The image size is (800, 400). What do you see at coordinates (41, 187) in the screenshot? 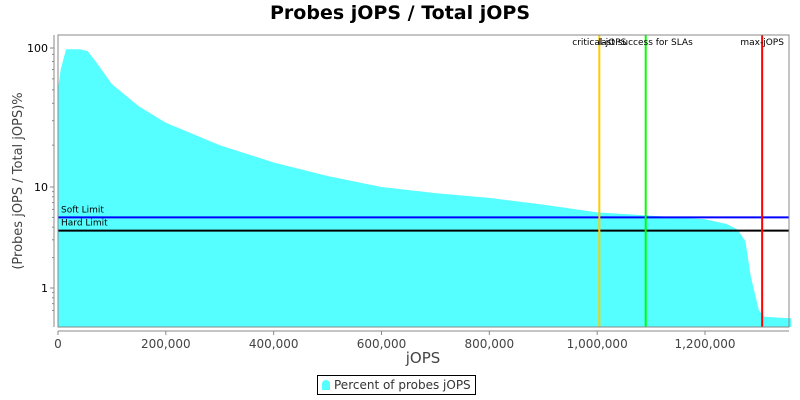
I see `y-tick-label: 10` at bounding box center [41, 187].